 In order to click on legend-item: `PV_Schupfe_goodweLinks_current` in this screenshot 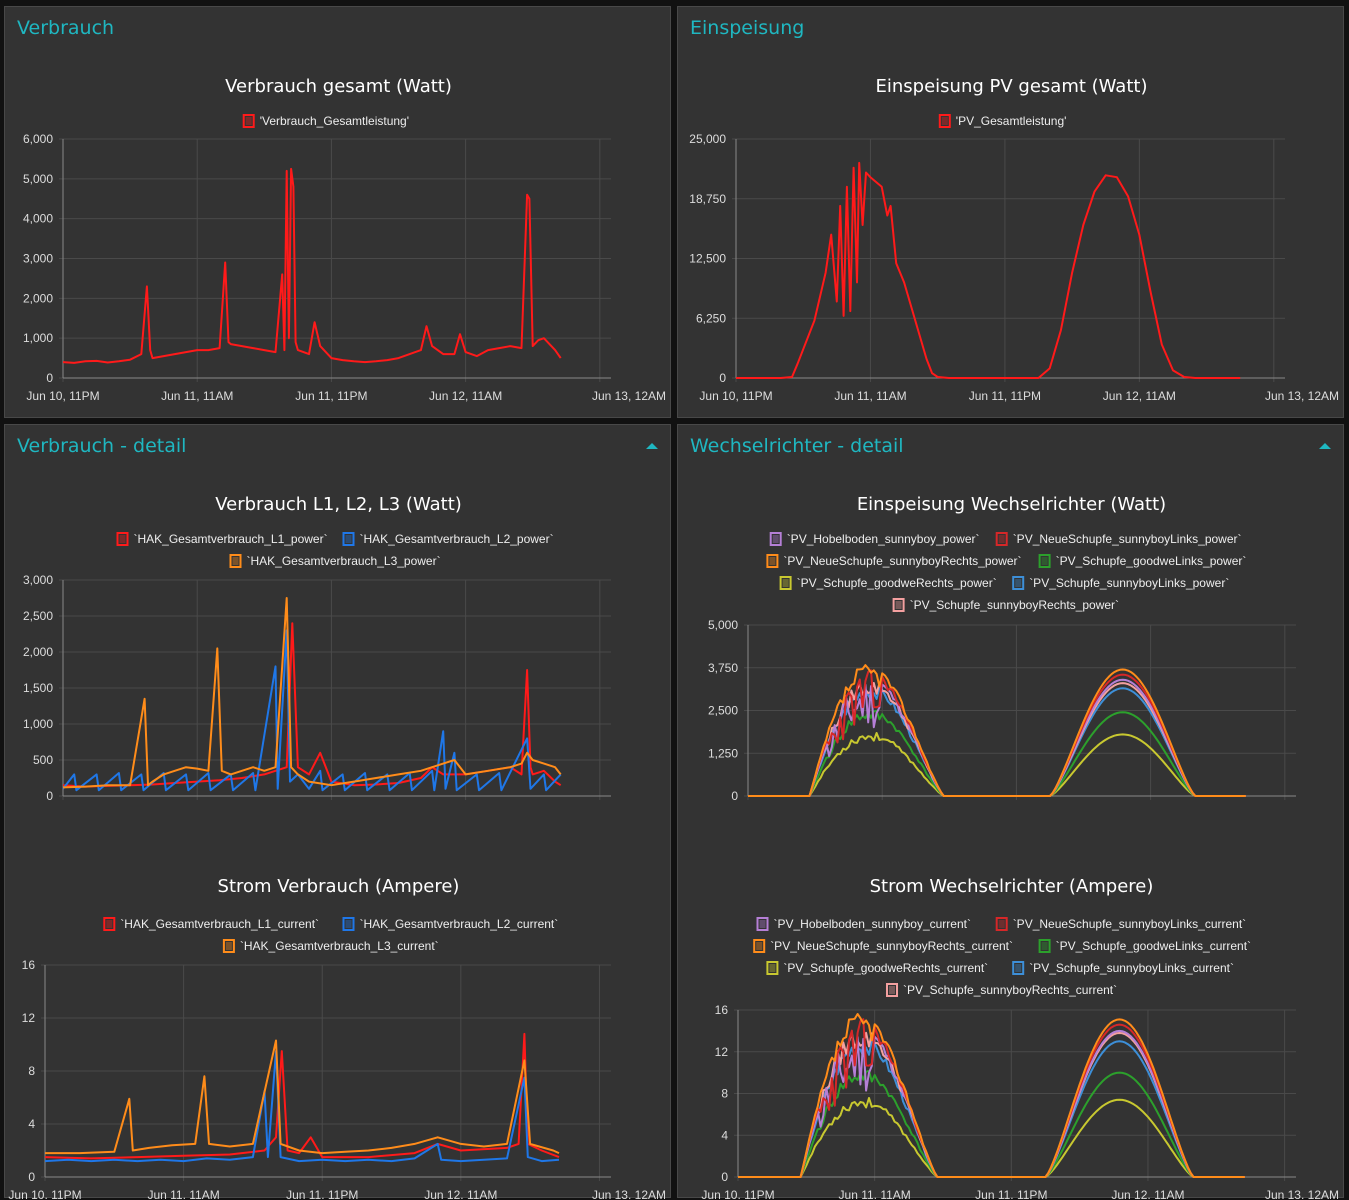, I will do `click(1144, 946)`.